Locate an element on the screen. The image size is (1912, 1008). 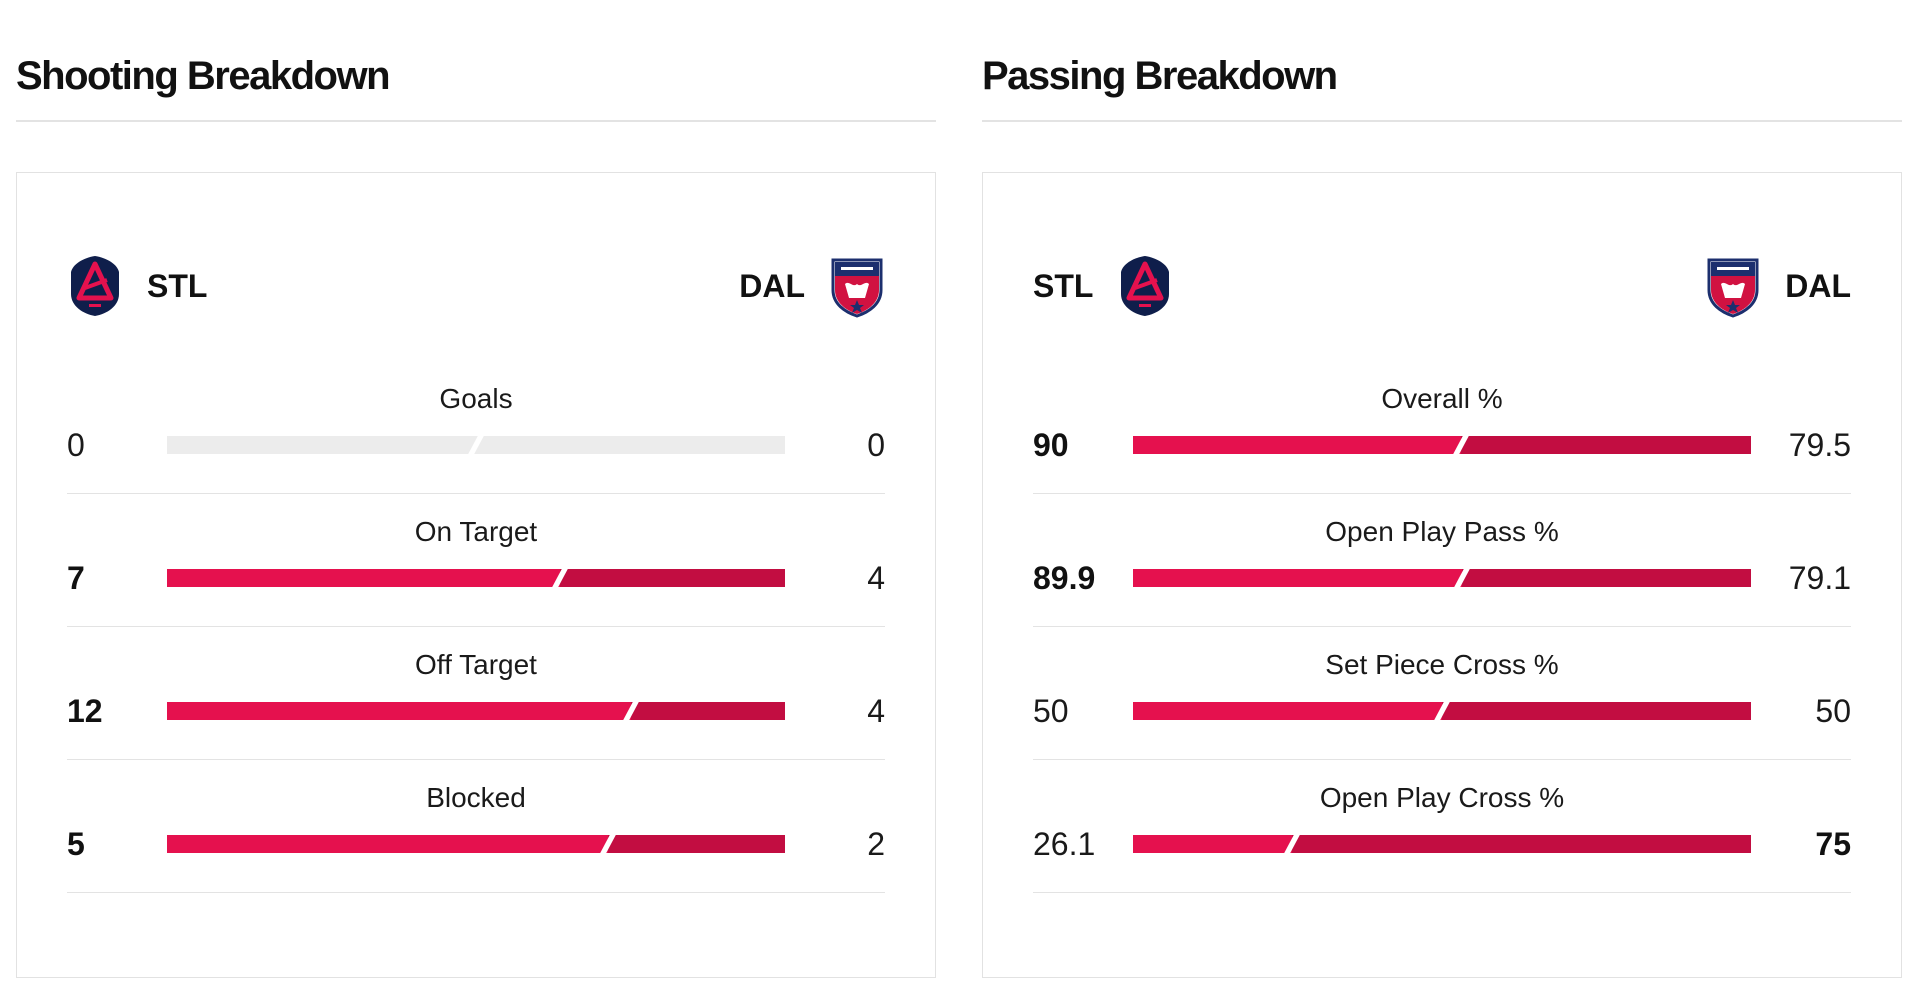
stat-row-off-target: Off Target 12 4 is located at coordinates (476, 693).